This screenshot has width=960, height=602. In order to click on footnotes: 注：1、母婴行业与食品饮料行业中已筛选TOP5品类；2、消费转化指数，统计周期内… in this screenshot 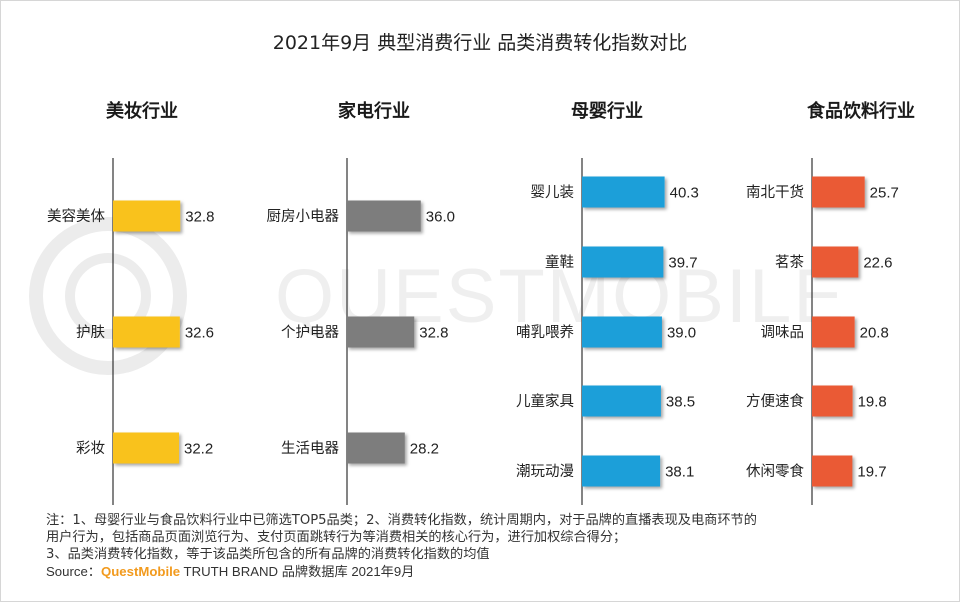, I will do `click(486, 546)`.